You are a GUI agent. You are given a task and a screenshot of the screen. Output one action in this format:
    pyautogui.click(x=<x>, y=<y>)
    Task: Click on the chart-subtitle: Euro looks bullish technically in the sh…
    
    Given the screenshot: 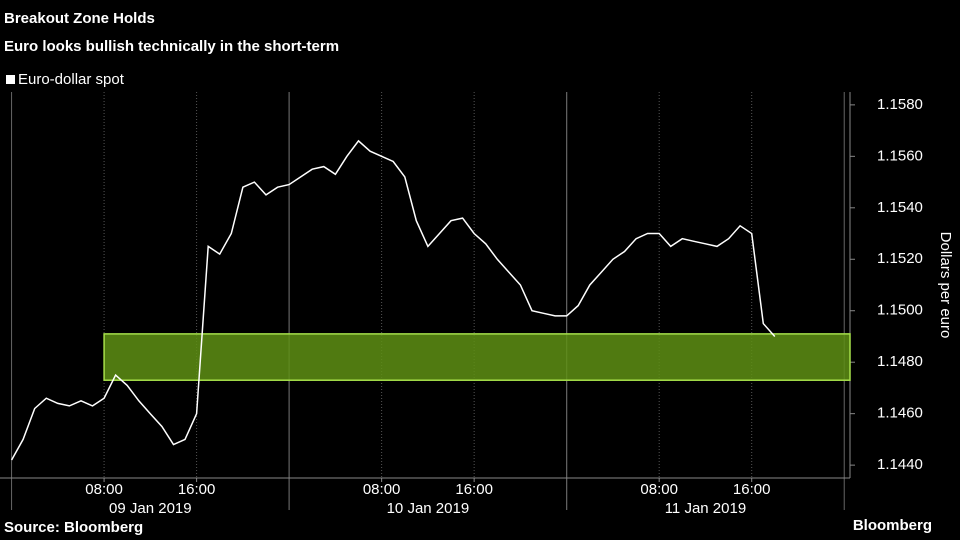 What is the action you would take?
    pyautogui.click(x=171, y=46)
    